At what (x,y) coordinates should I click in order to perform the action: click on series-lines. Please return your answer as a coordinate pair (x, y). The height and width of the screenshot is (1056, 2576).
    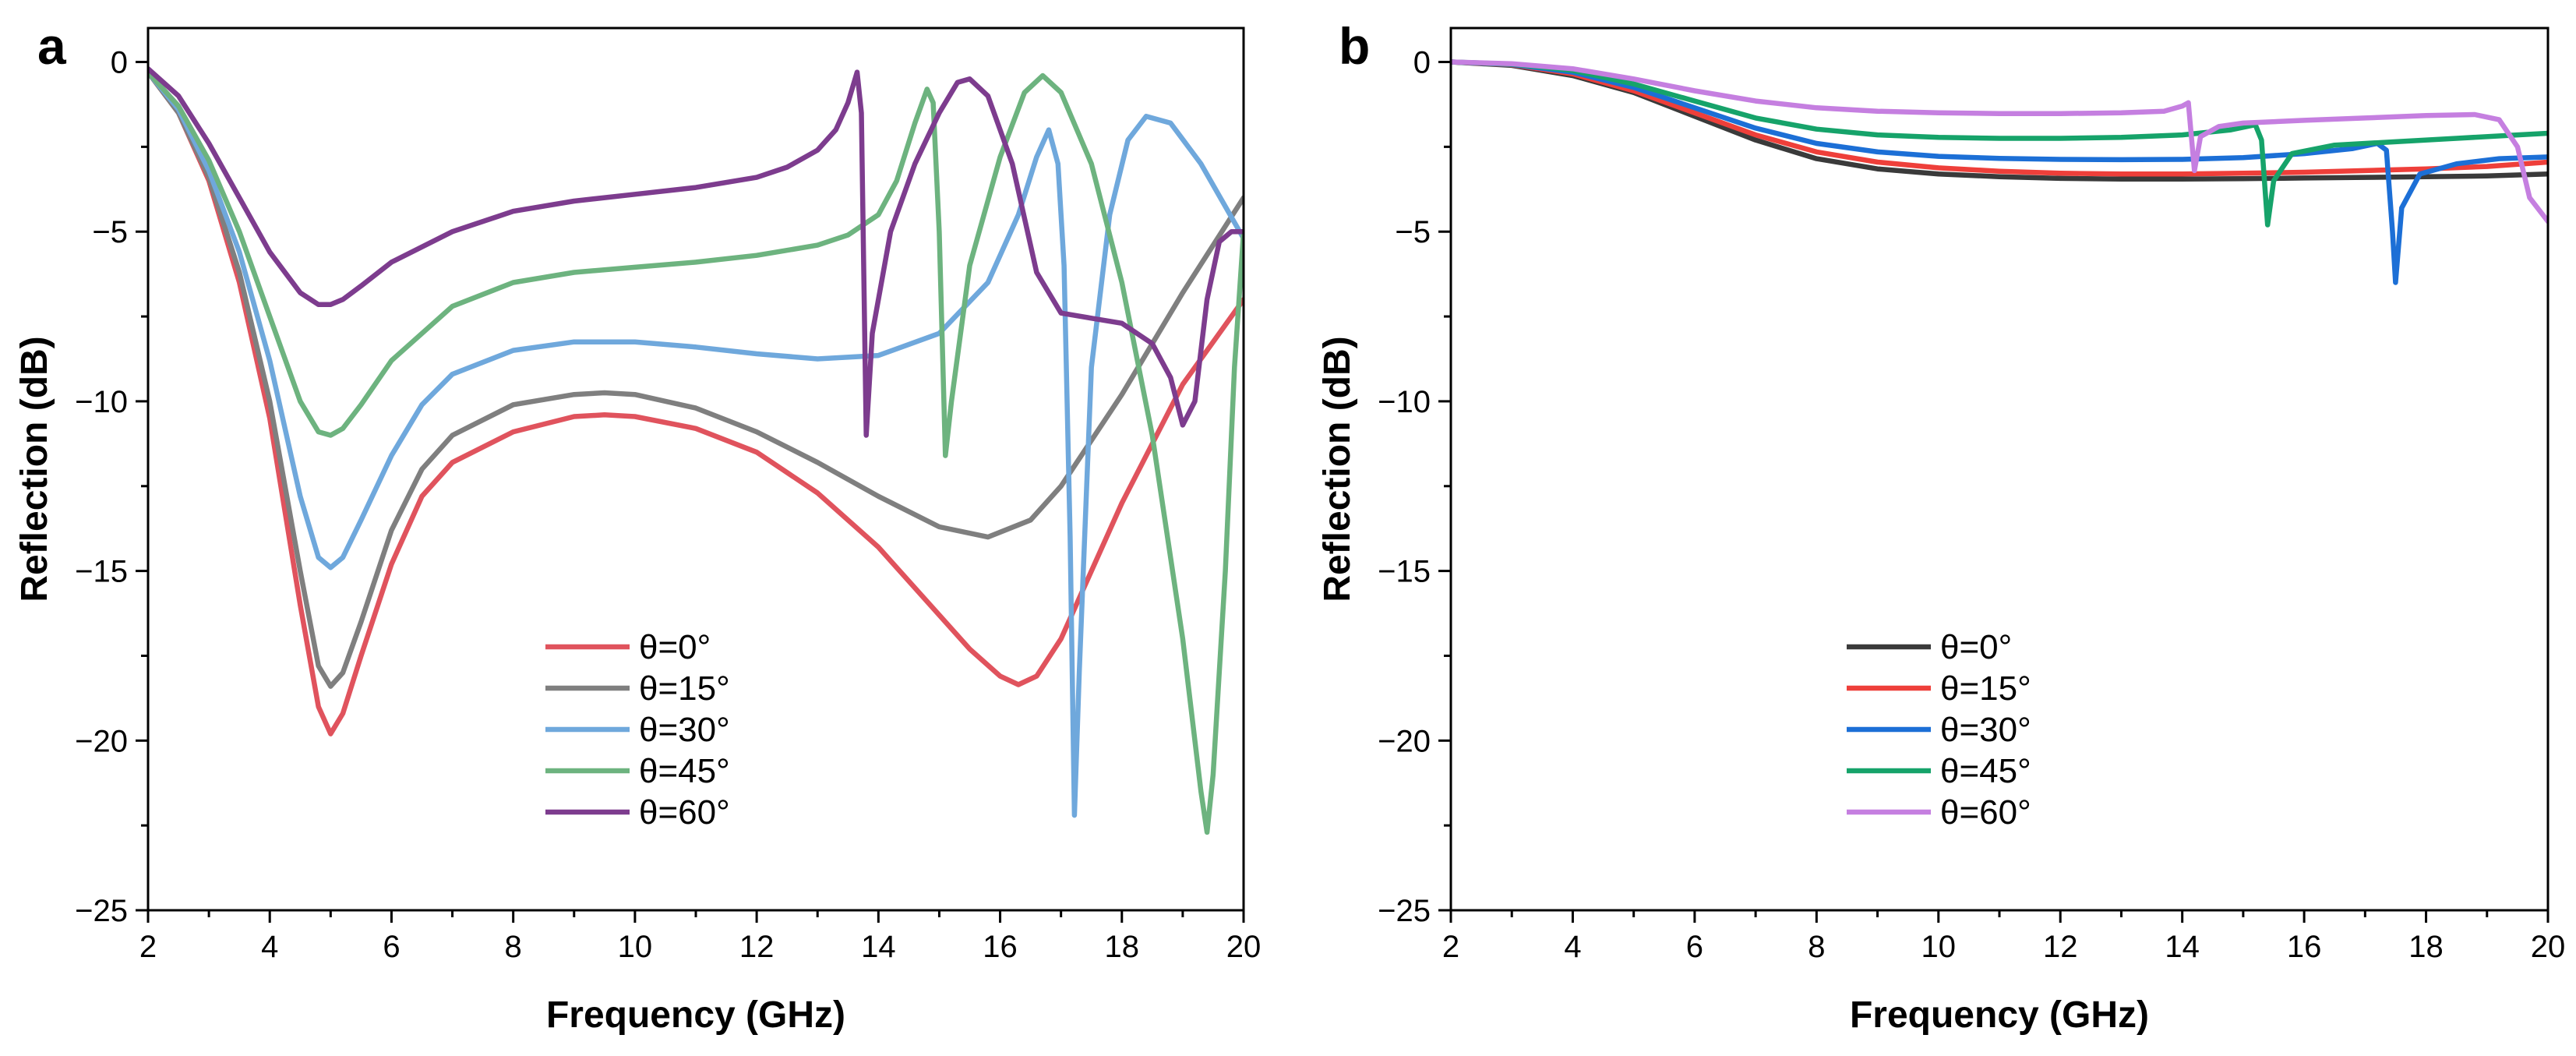
    Looking at the image, I should click on (1999, 172).